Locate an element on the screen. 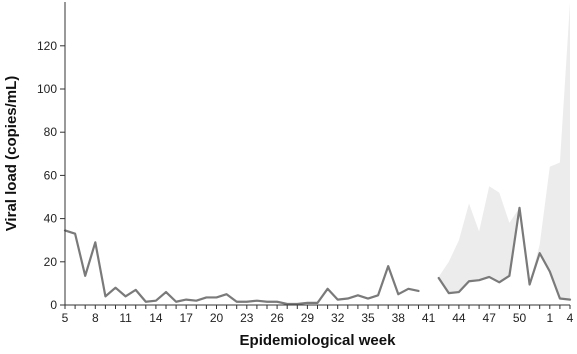 The image size is (577, 354). x-tick-label: 23 is located at coordinates (247, 318).